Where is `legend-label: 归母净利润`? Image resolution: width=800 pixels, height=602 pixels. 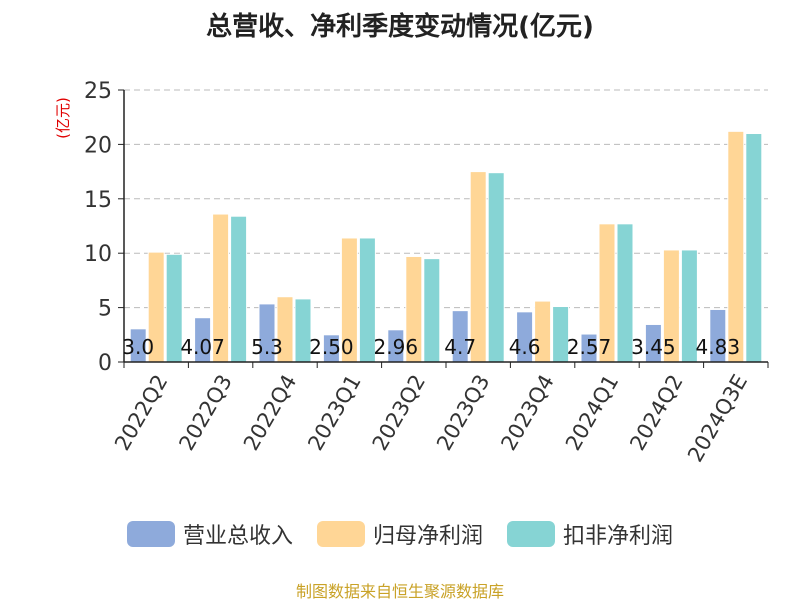 legend-label: 归母净利润 is located at coordinates (427, 536).